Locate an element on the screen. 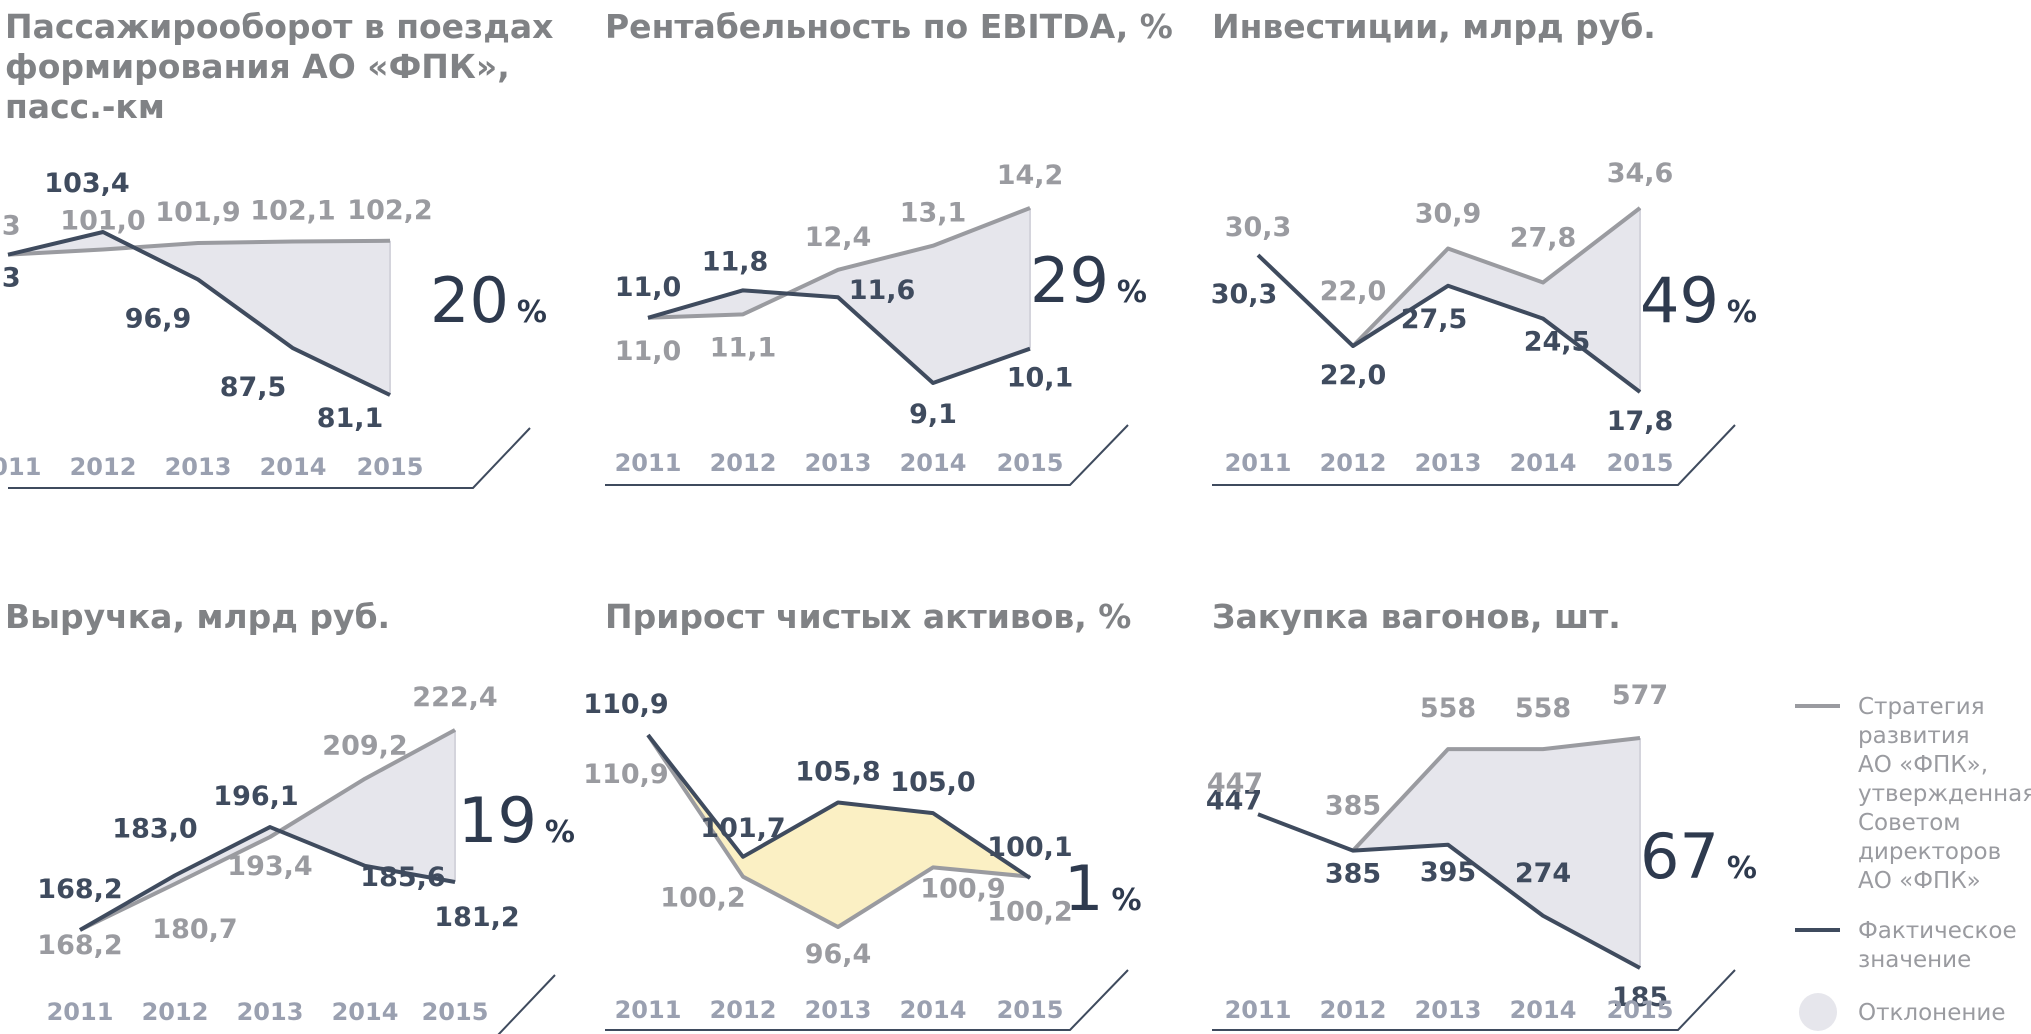  actual-value-label: 185,6 is located at coordinates (402, 877).